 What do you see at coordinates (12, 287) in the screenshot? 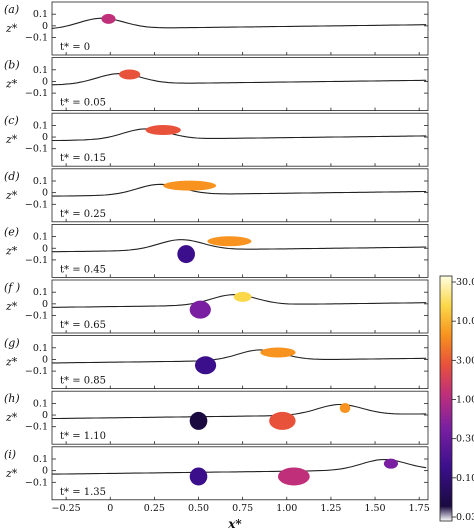
I see `panel-label: (f )` at bounding box center [12, 287].